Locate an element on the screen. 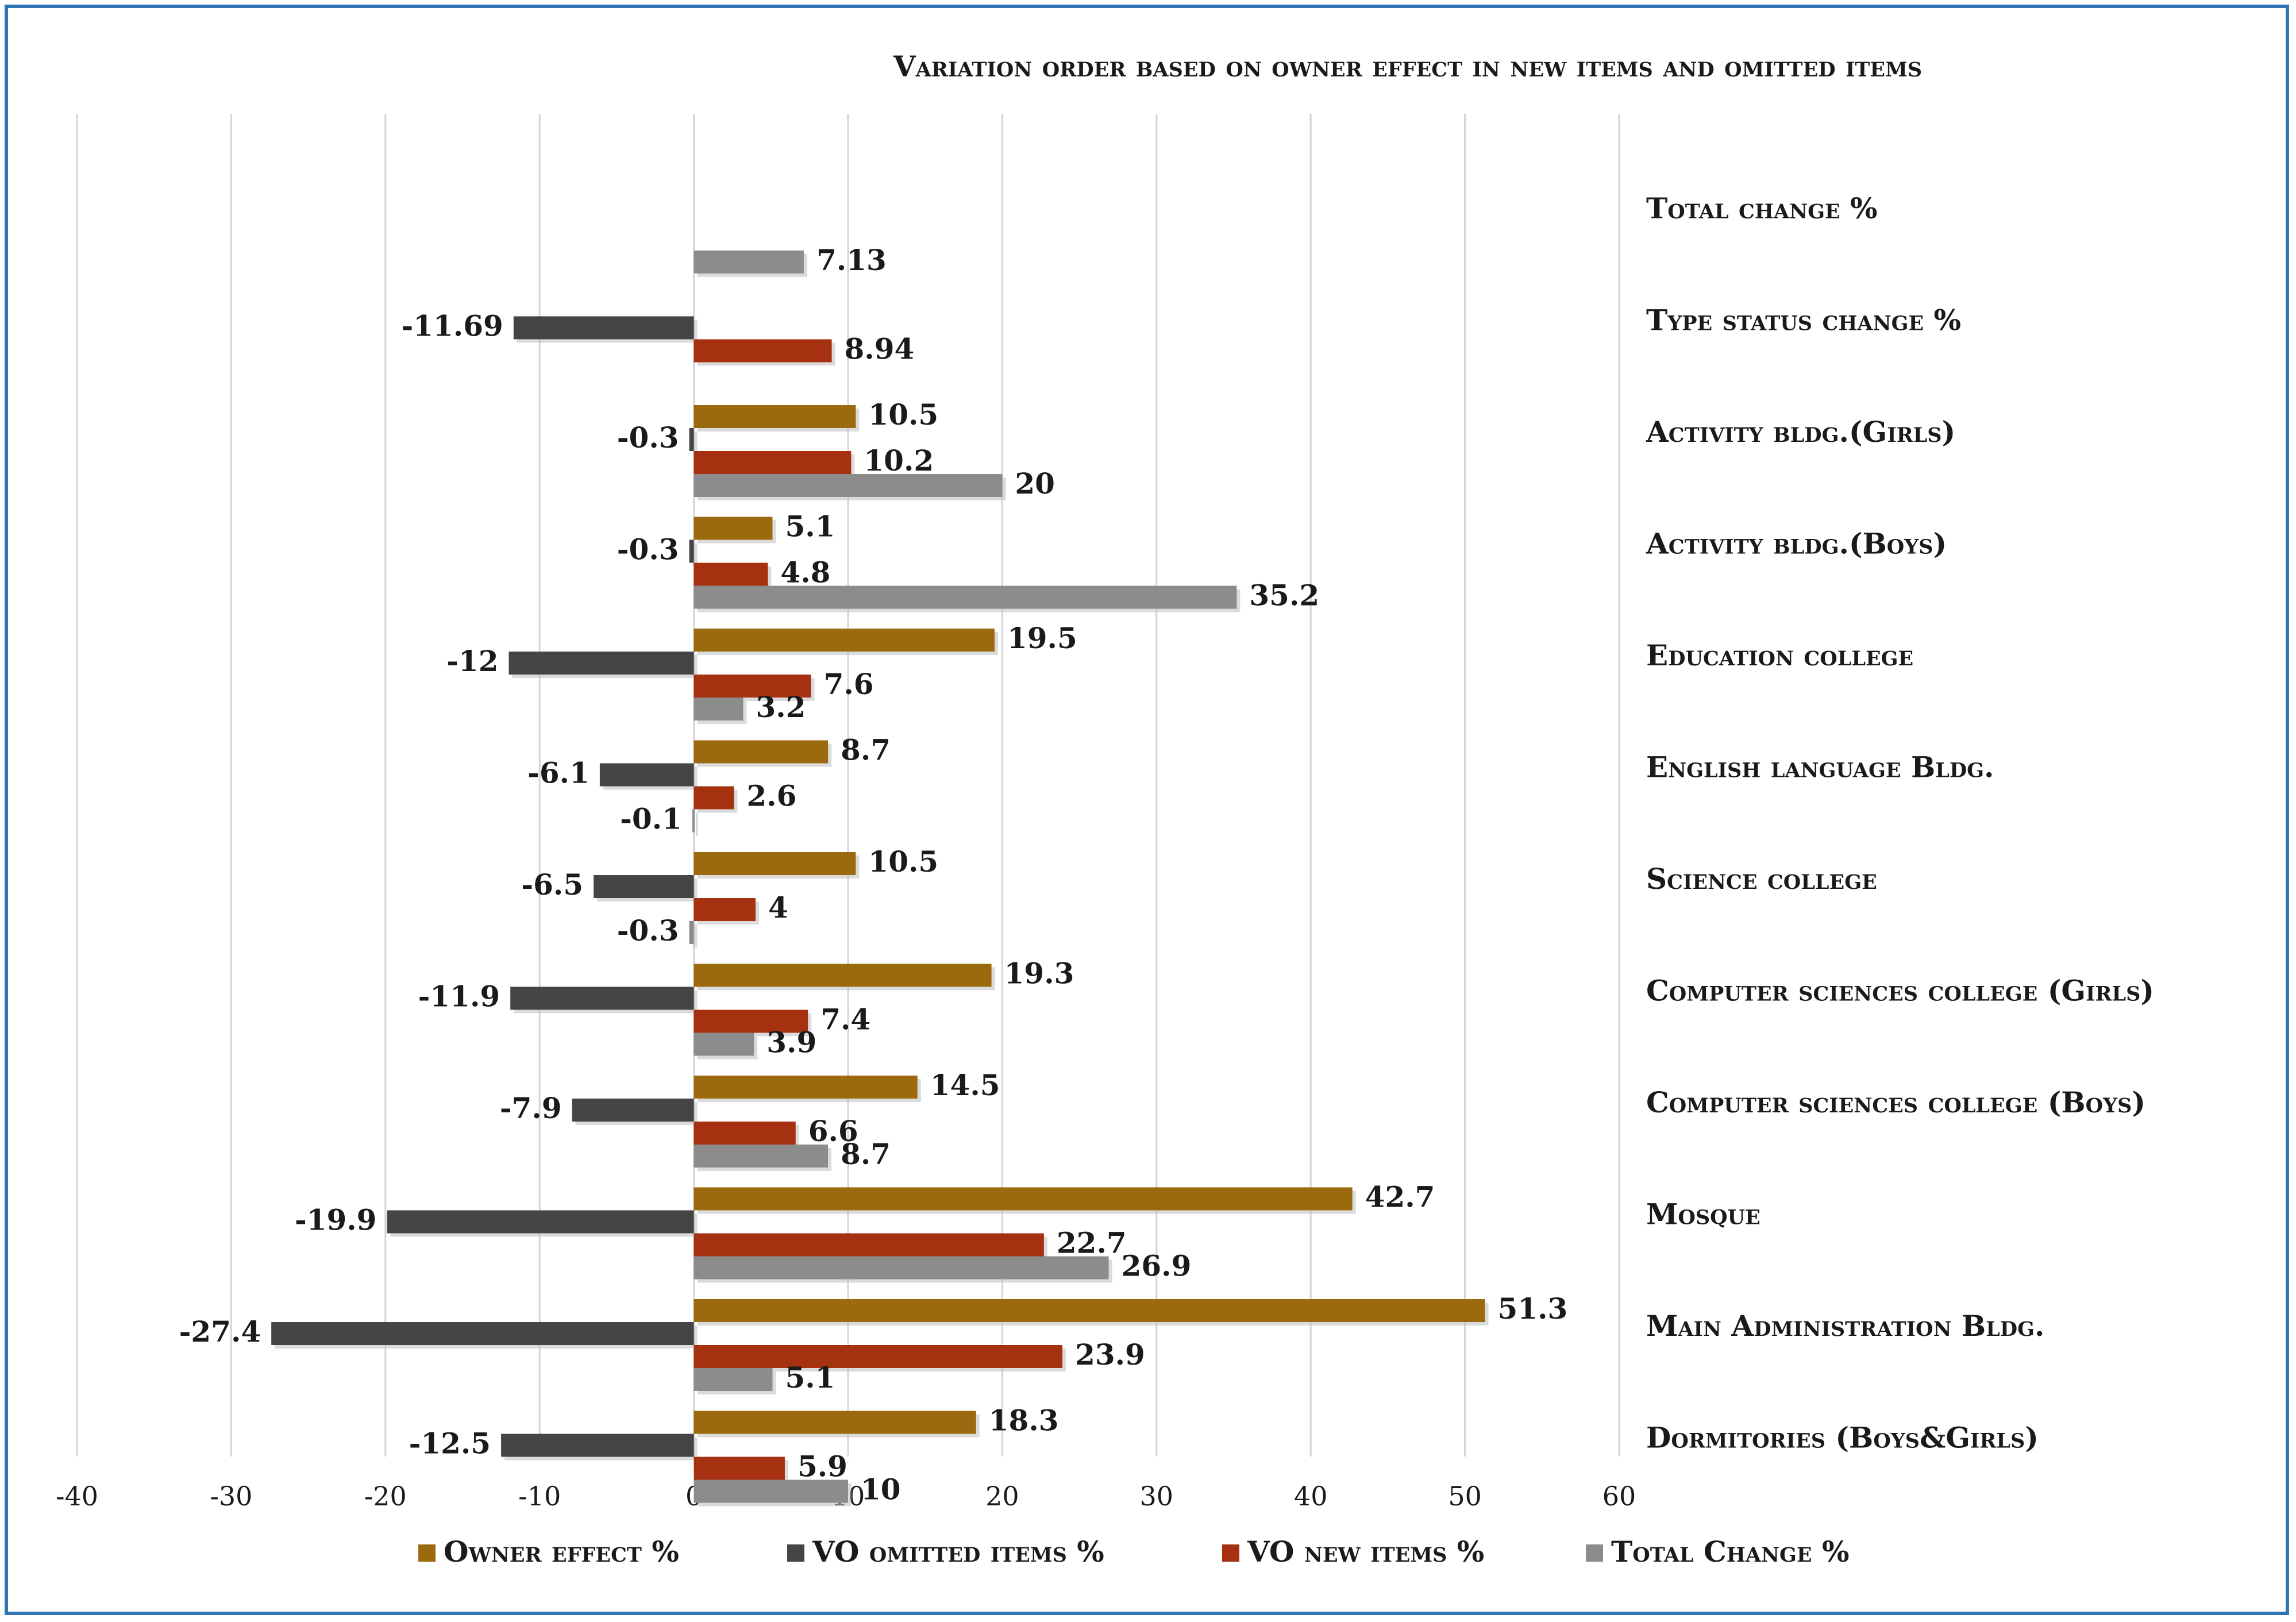 This screenshot has width=2296, height=1622. data-label: 18.3 is located at coordinates (1024, 1421).